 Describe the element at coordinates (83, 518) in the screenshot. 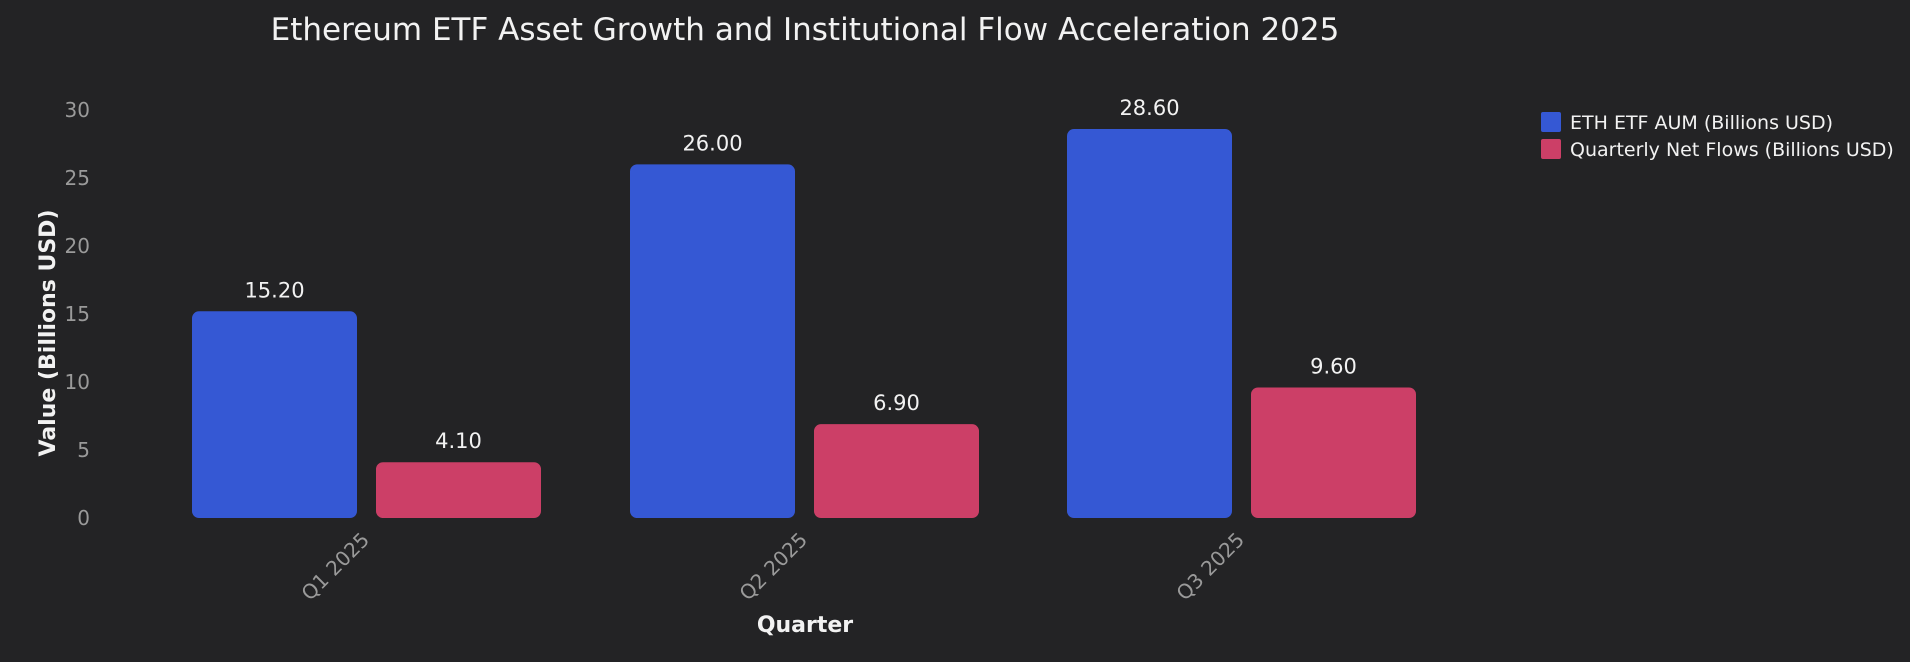

I see `y-tick-label: 0` at that location.